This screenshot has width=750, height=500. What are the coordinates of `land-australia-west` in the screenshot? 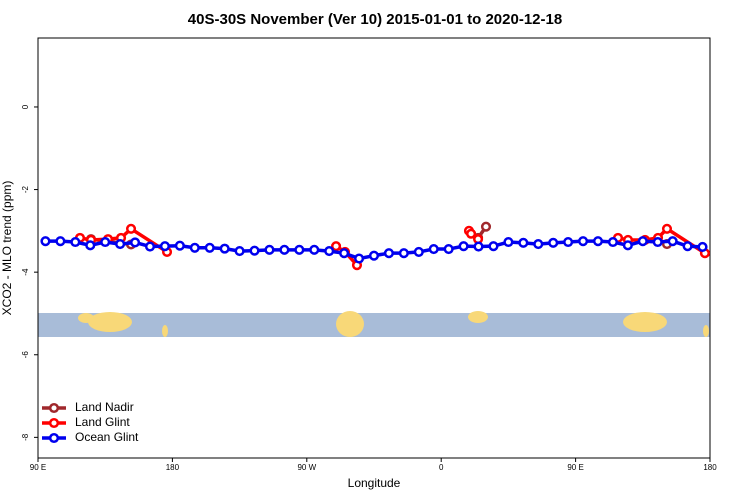 It's located at (86, 318).